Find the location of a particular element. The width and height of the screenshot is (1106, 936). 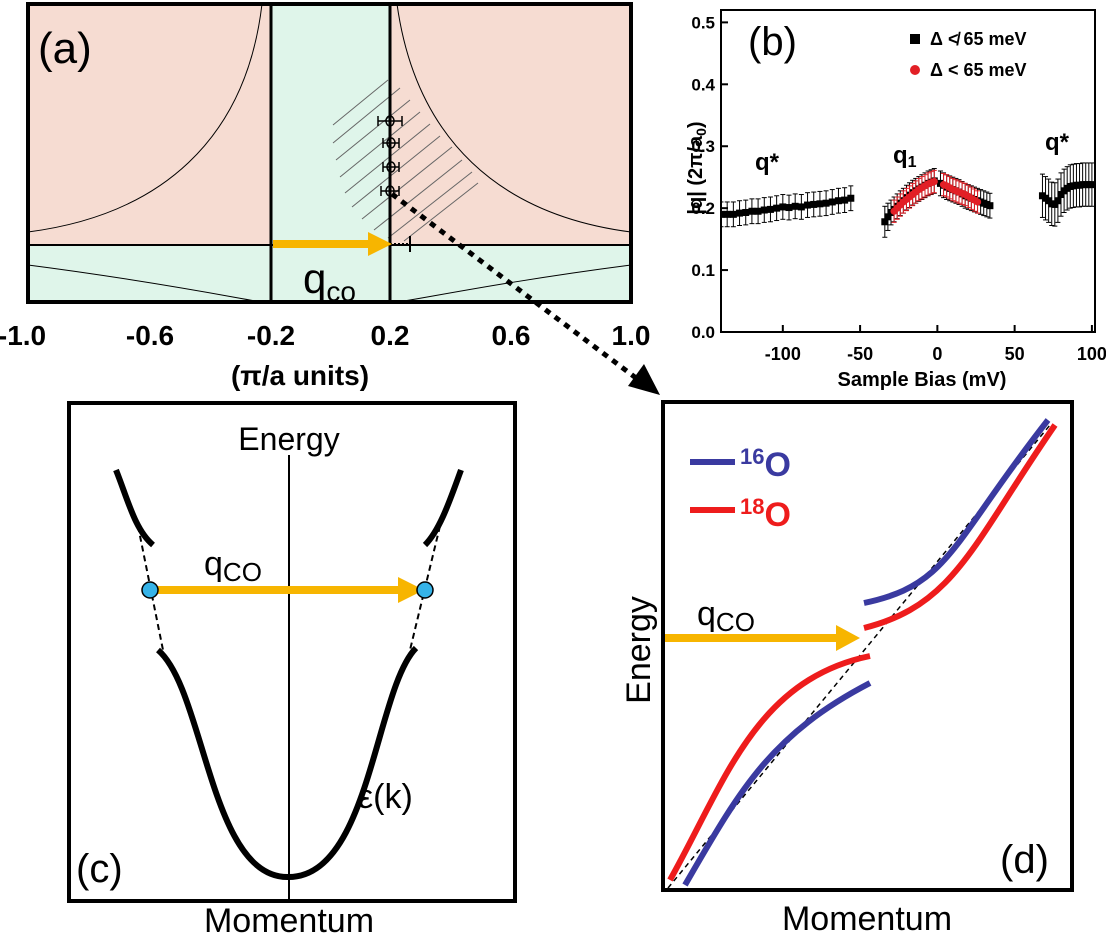

panel-b-ylabel-main: |q| (2π/a is located at coordinates (696, 175).